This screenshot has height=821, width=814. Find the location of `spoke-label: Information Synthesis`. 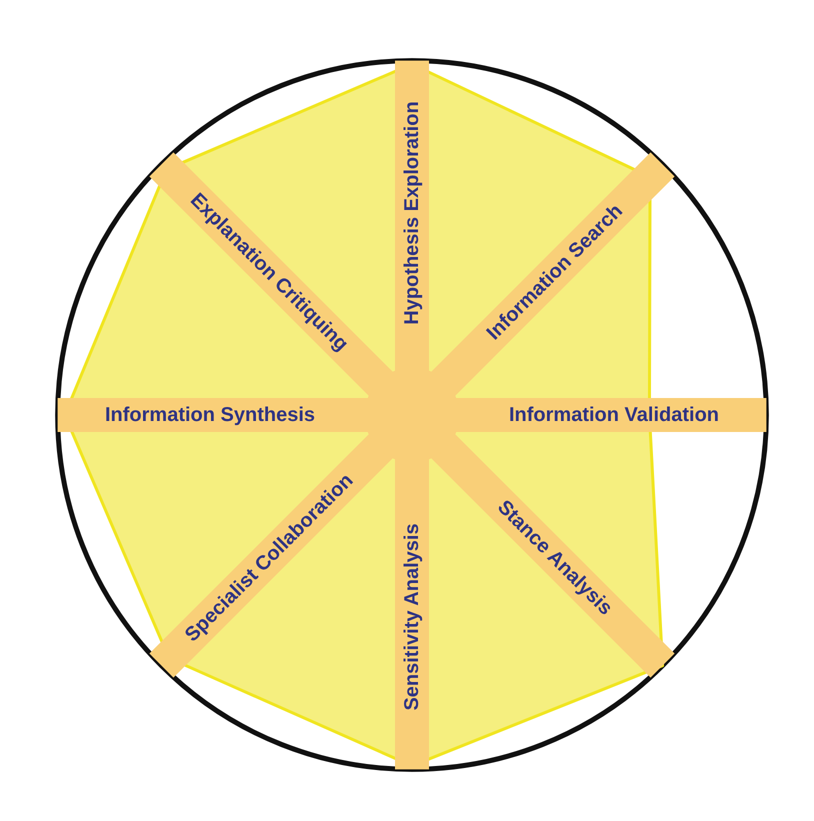

spoke-label: Information Synthesis is located at coordinates (210, 415).